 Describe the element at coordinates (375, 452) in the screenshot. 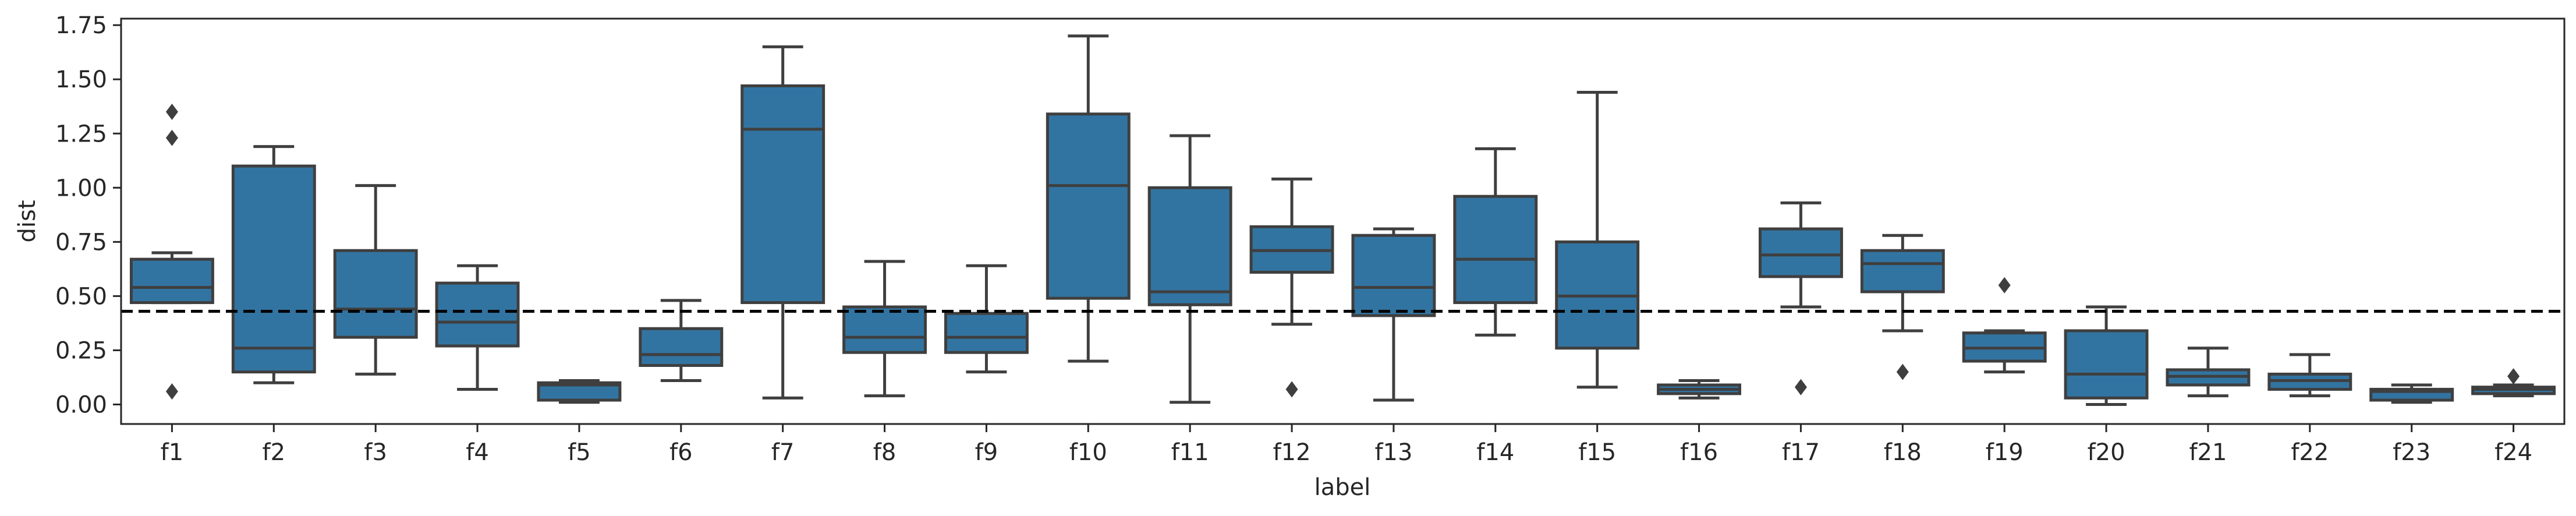

I see `x-tick-label: f3` at that location.